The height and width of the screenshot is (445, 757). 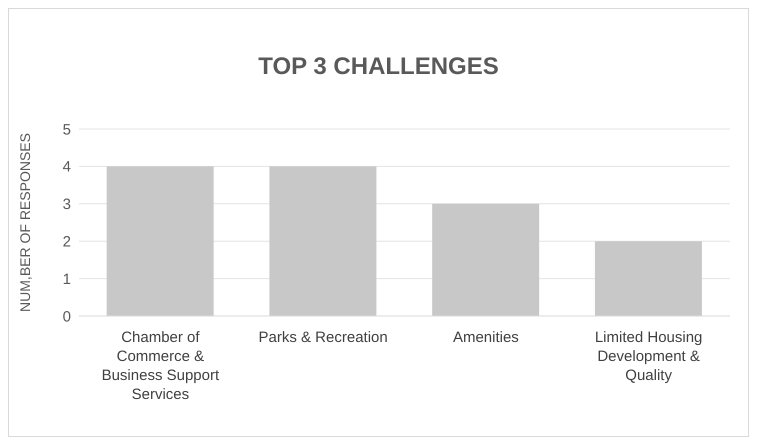 I want to click on y-tick-label: 3, so click(x=66, y=205).